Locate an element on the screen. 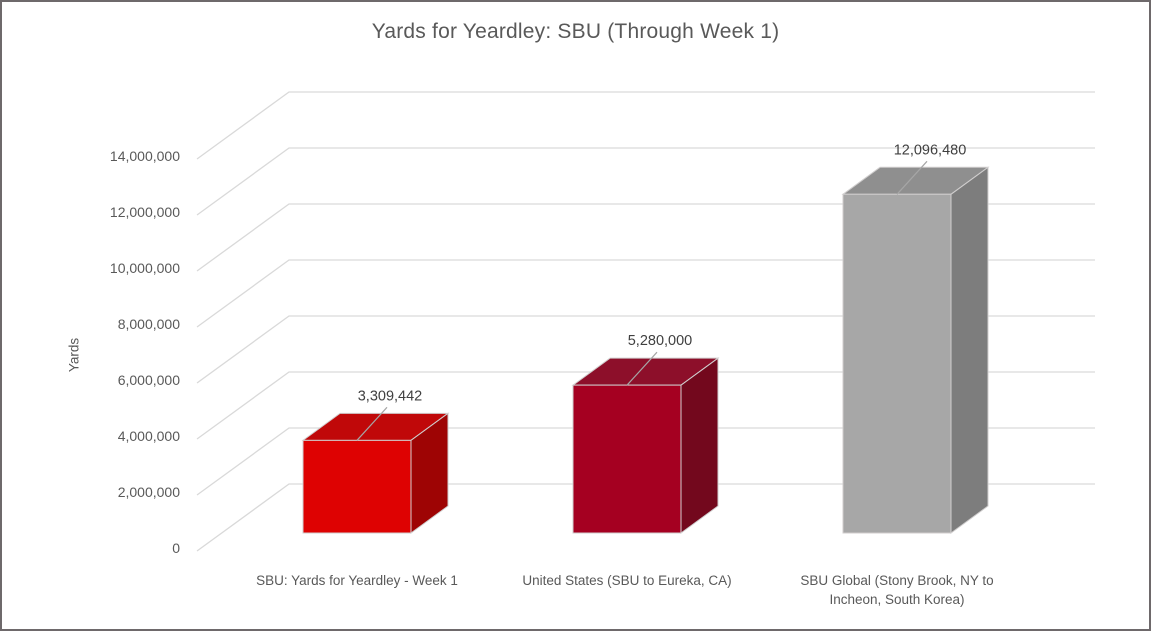 The image size is (1151, 631). y-tick-label: 4,000,000 is located at coordinates (149, 436).